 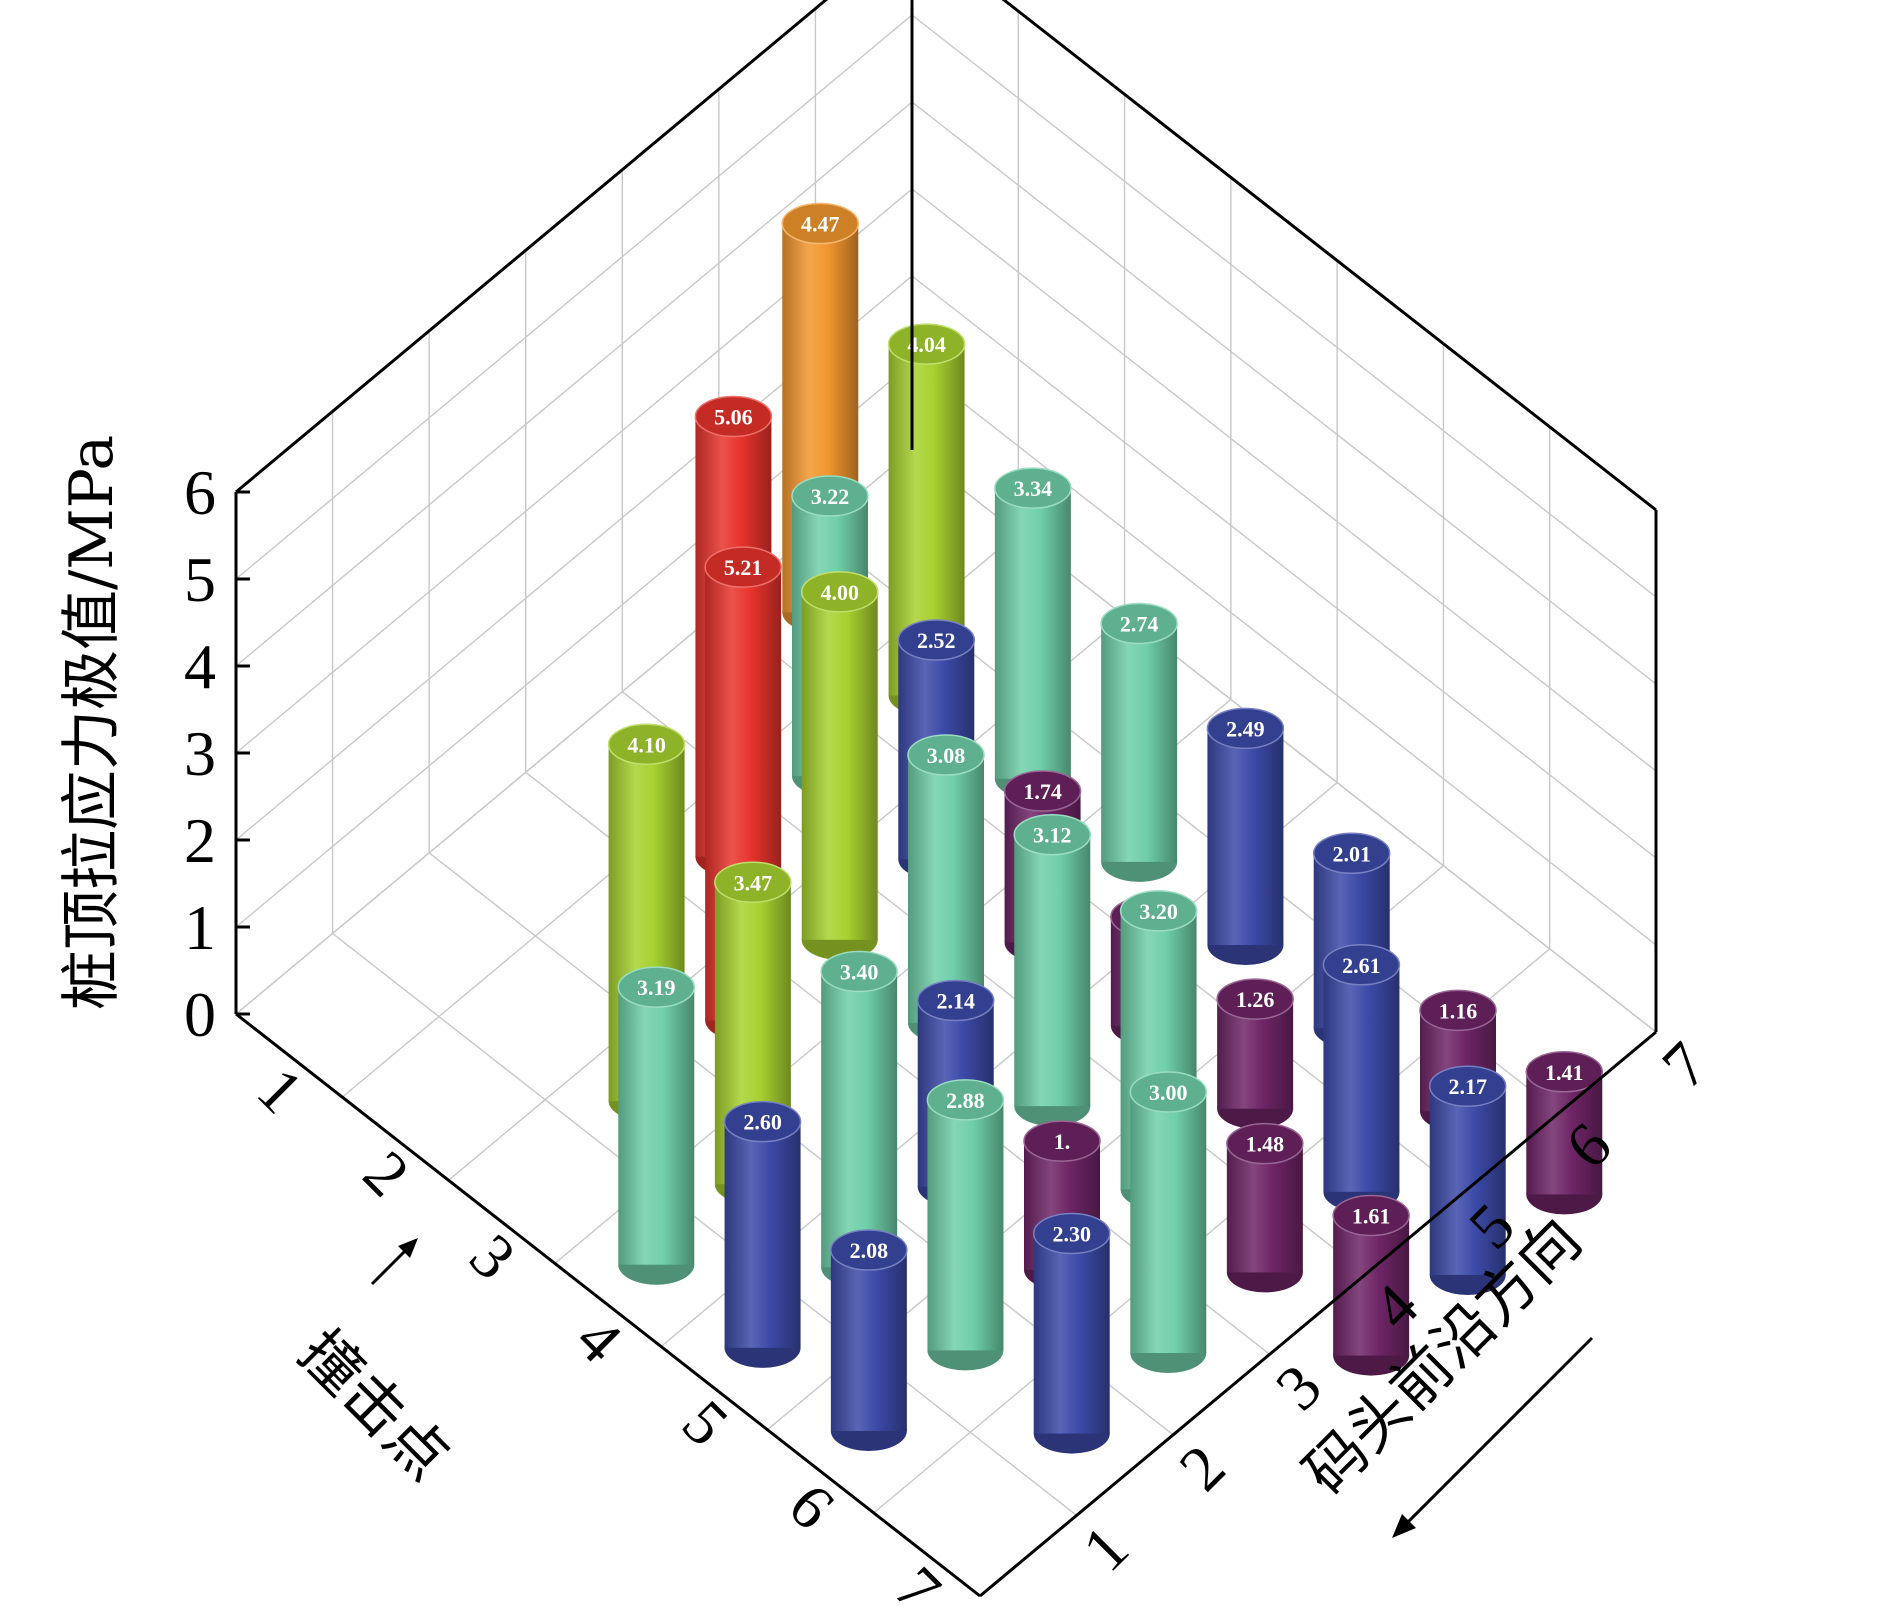 I want to click on bar-value-label: 2.61, so click(x=1361, y=965).